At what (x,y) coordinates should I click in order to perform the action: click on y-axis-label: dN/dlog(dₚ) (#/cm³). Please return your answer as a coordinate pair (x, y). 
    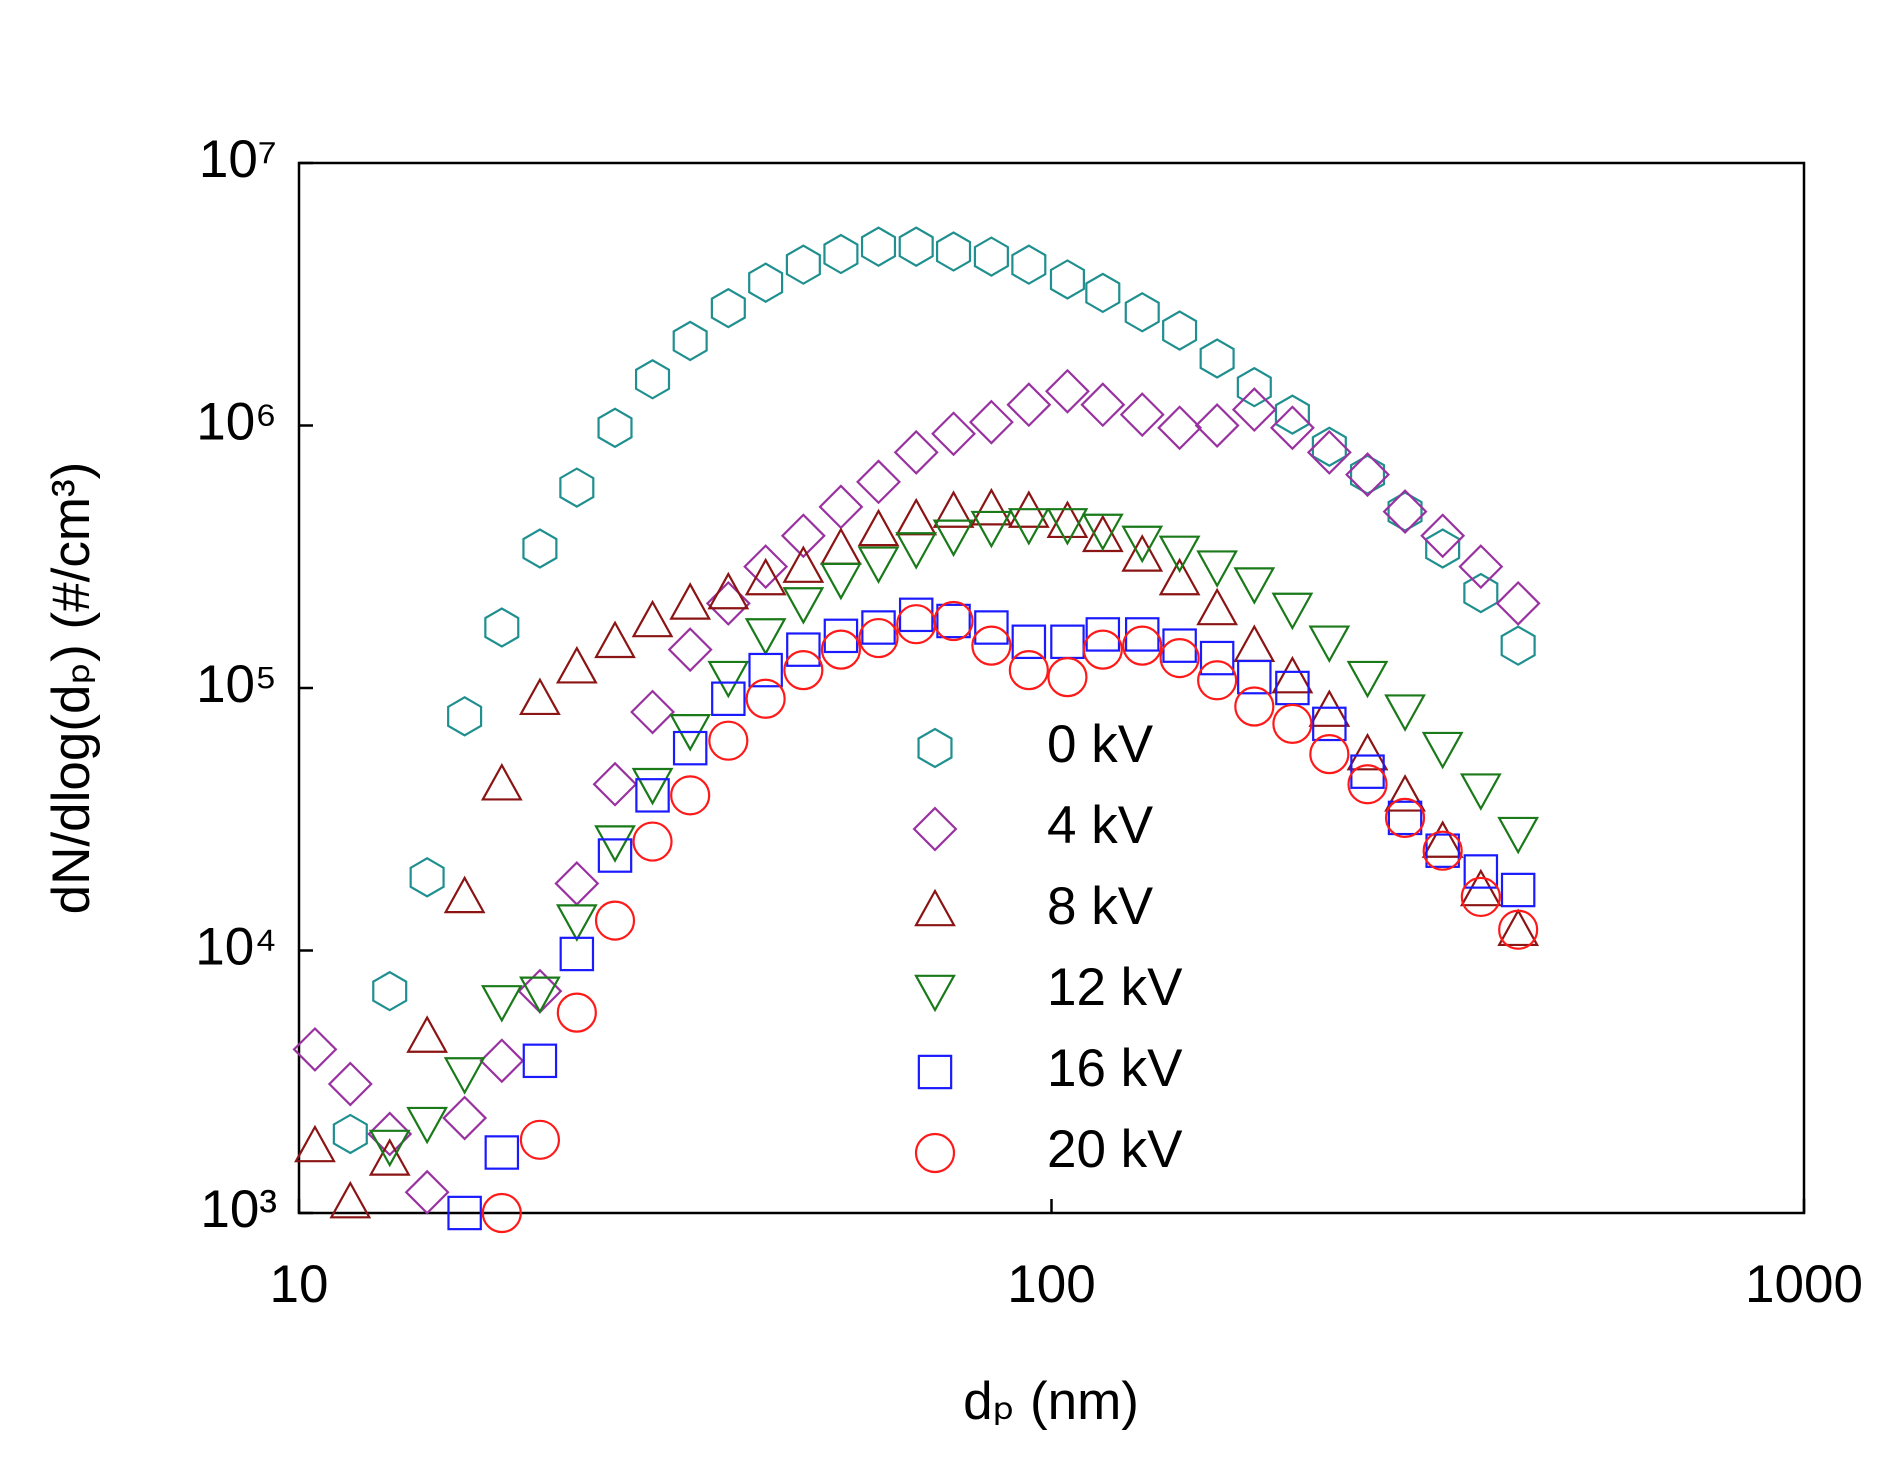
    Looking at the image, I should click on (71, 688).